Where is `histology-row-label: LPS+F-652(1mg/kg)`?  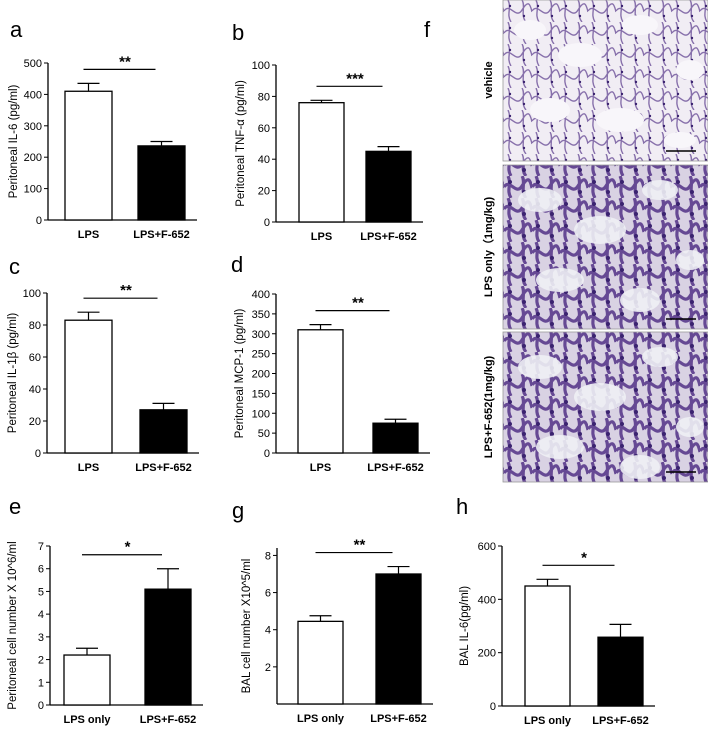 histology-row-label: LPS+F-652(1mg/kg) is located at coordinates (489, 406).